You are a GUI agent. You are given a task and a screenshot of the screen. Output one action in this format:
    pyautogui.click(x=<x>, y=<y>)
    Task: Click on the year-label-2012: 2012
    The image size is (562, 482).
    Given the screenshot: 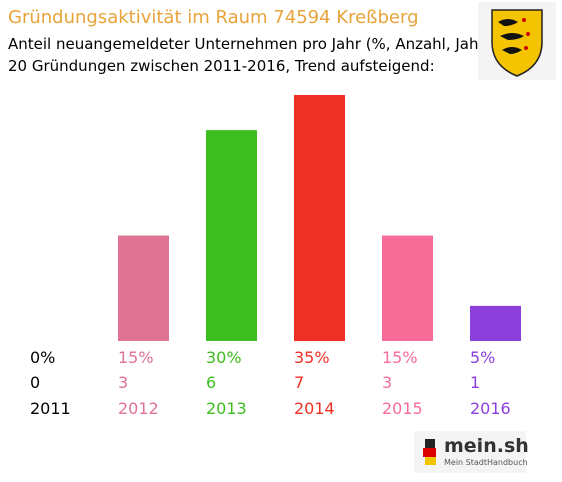 What is the action you would take?
    pyautogui.click(x=138, y=408)
    